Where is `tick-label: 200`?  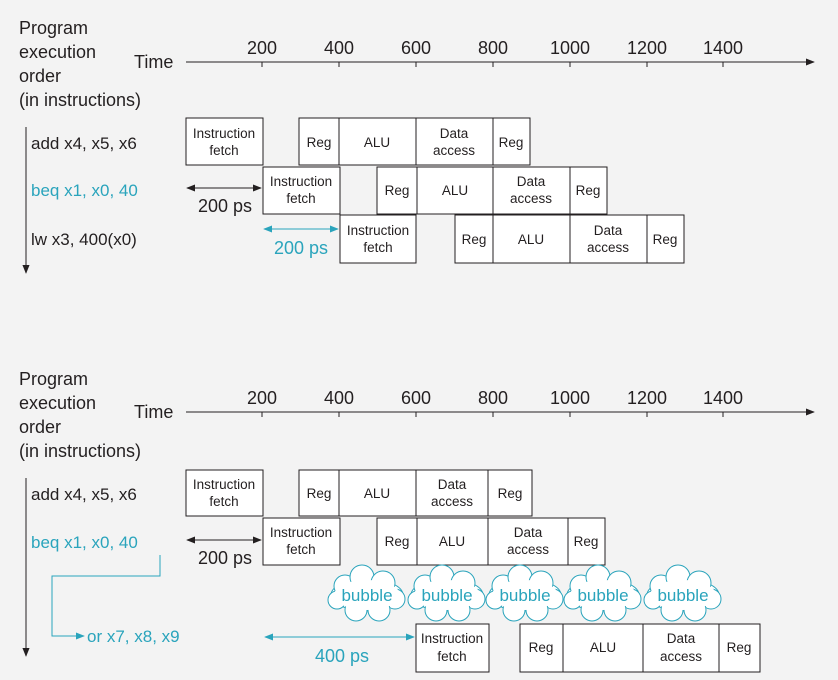 tick-label: 200 is located at coordinates (262, 398).